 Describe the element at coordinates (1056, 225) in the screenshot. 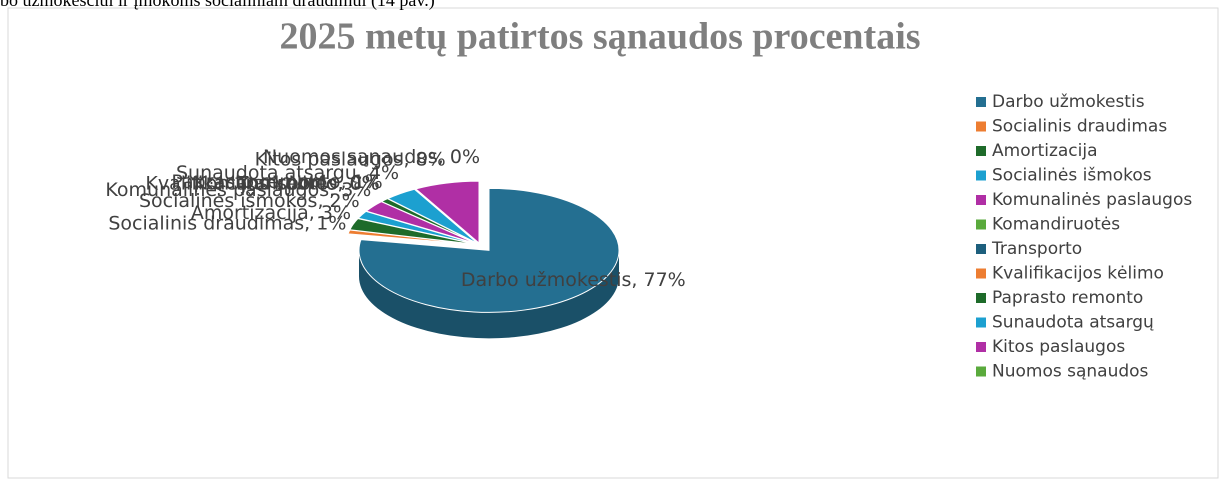

I see `legend-label: Komandiruotės` at that location.